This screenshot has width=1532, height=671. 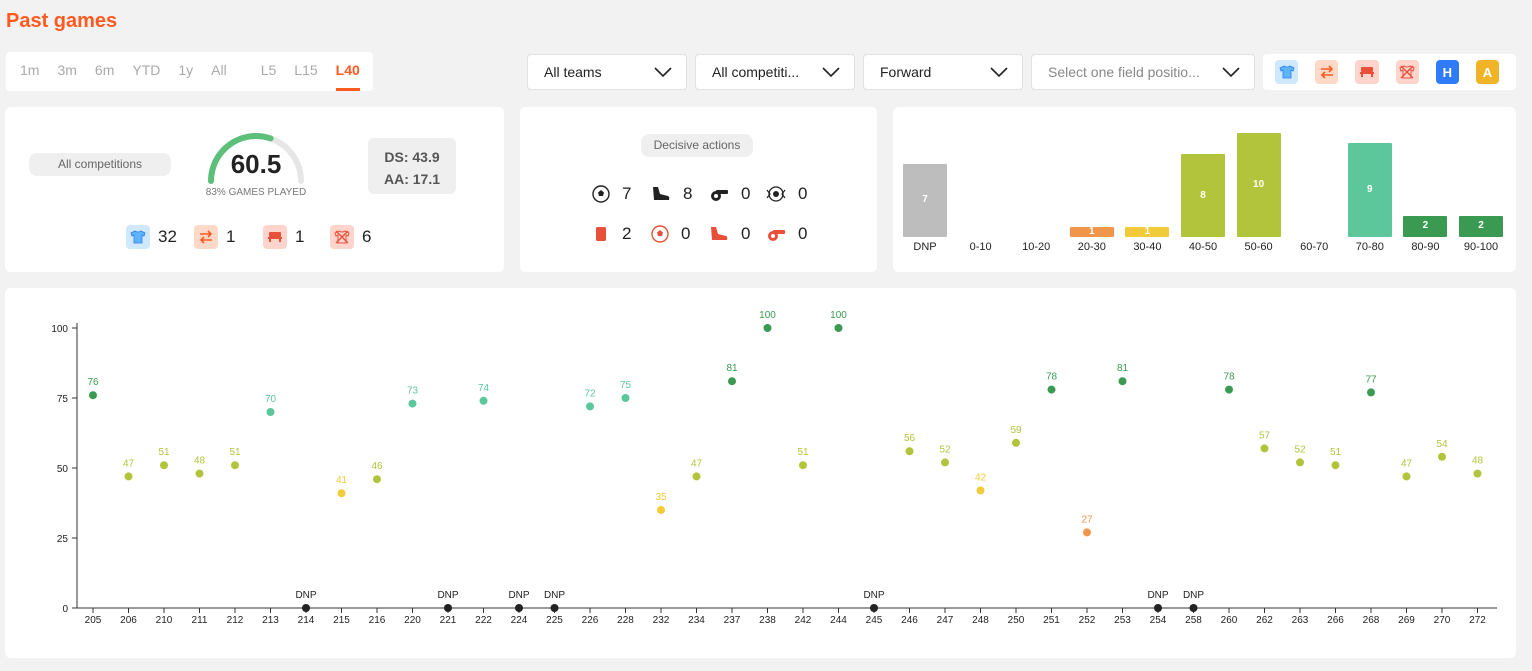 What do you see at coordinates (1091, 247) in the screenshot?
I see `histogram-bin-label: 20-30` at bounding box center [1091, 247].